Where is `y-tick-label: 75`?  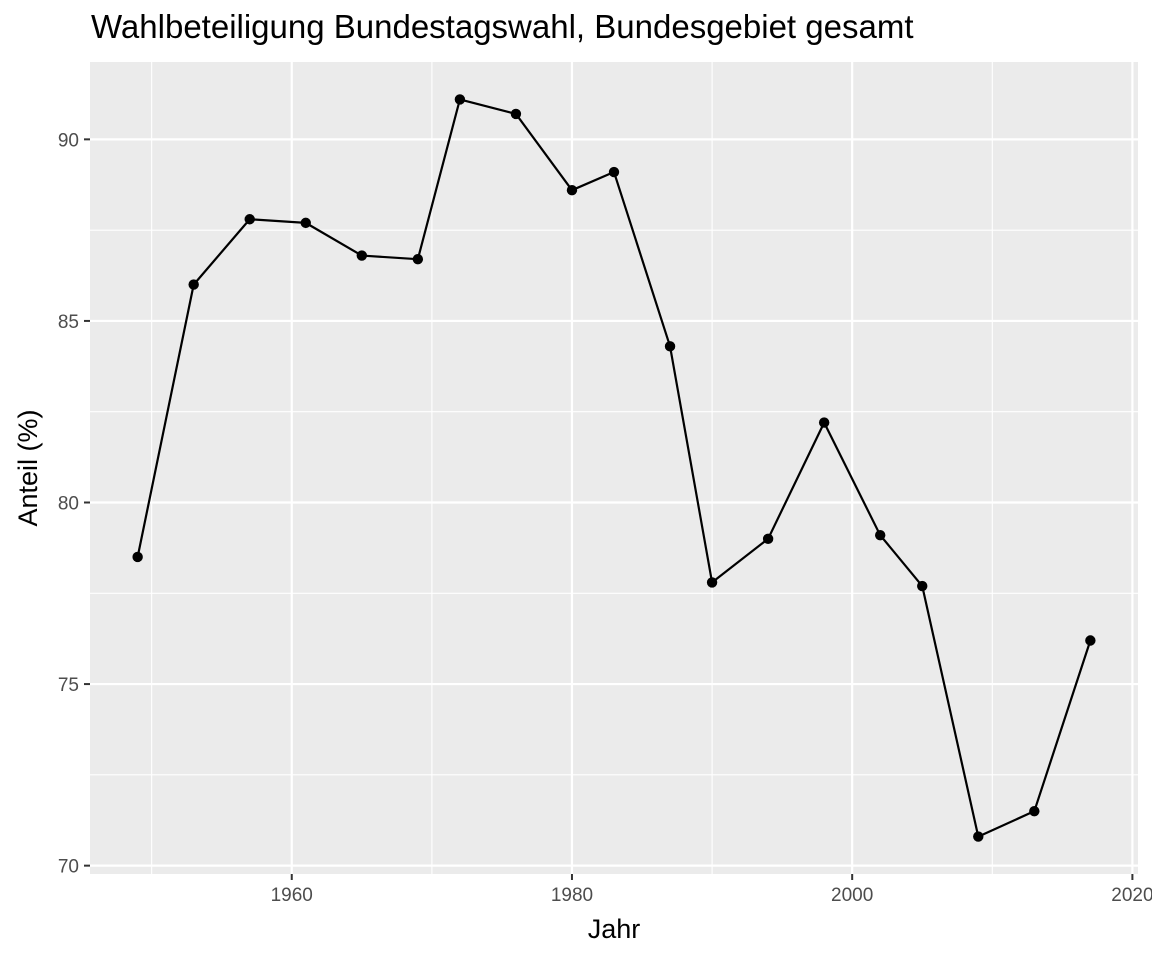
y-tick-label: 75 is located at coordinates (68, 685).